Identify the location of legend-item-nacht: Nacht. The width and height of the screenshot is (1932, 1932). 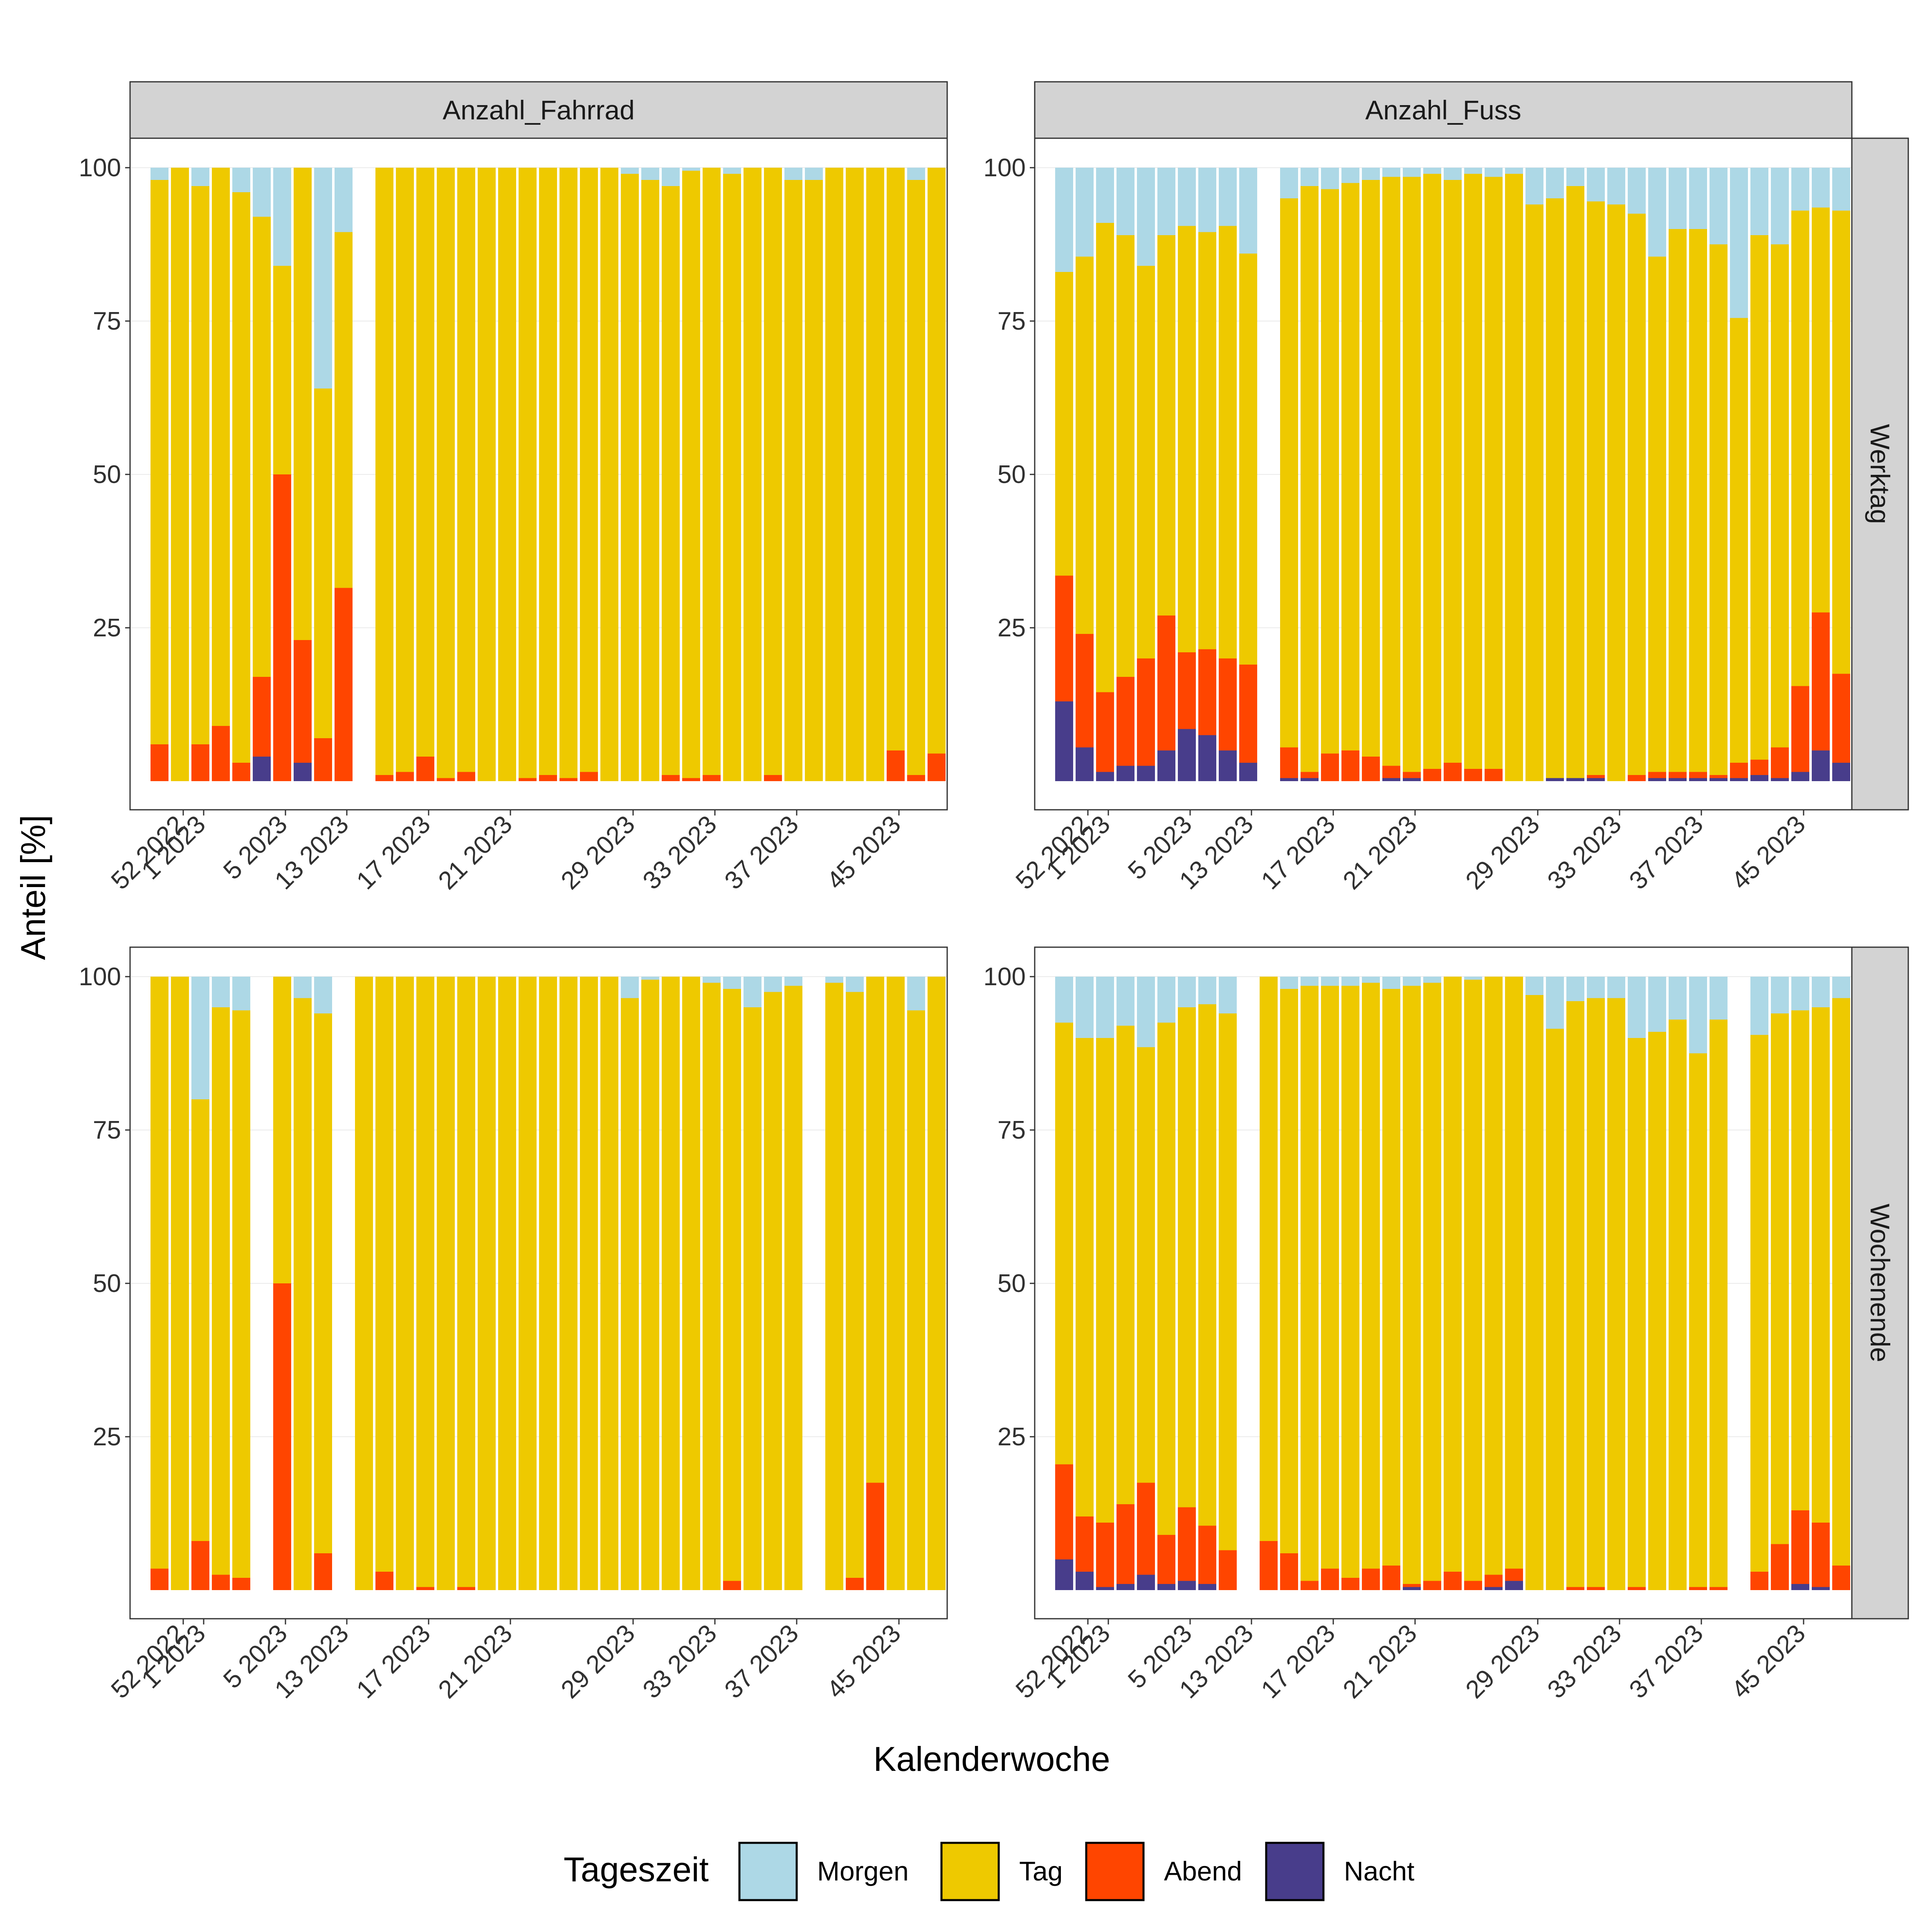
(1339, 1872).